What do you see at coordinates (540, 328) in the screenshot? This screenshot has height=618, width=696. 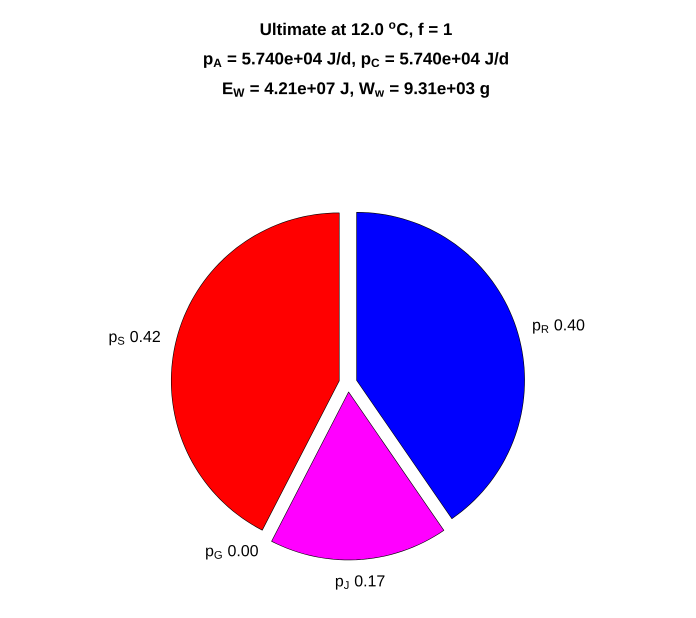 I see `slice-label: p$_{R}$` at bounding box center [540, 328].